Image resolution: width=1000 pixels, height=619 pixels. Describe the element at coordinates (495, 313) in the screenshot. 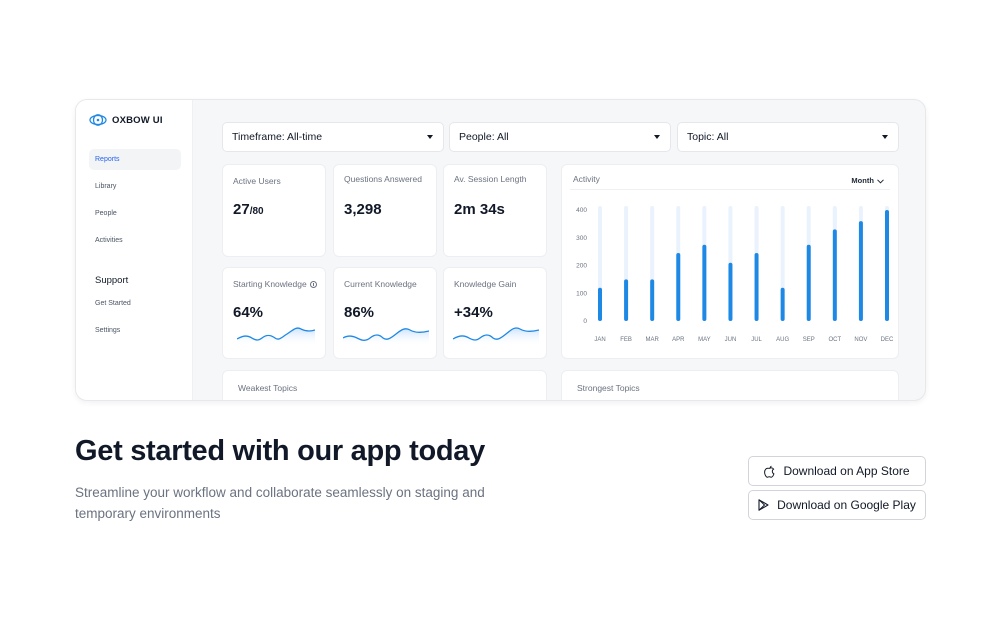

I see `stat-card-knowledge-gain: Knowledge Gain +34%` at that location.